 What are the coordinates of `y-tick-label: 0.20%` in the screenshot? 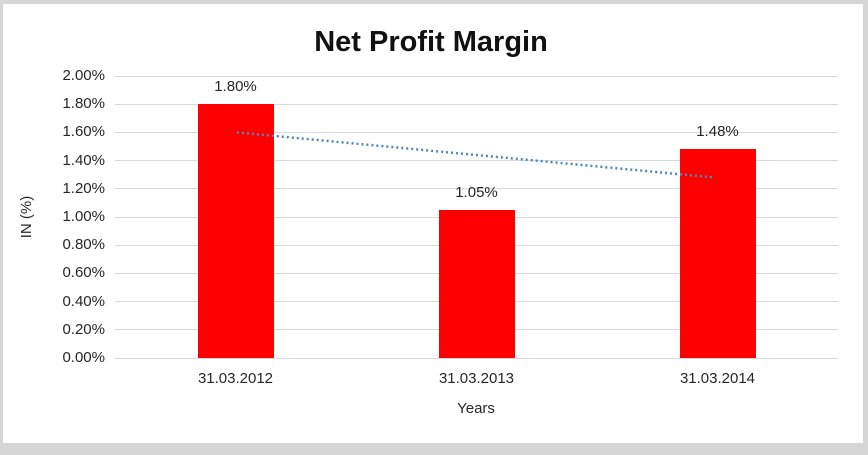 It's located at (83, 329).